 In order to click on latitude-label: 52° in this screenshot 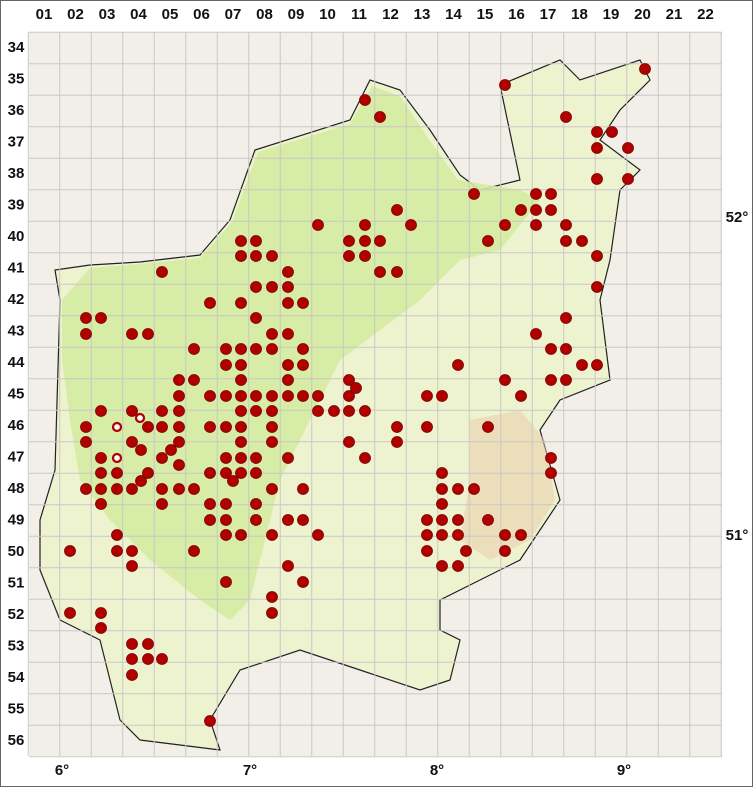, I will do `click(737, 217)`.